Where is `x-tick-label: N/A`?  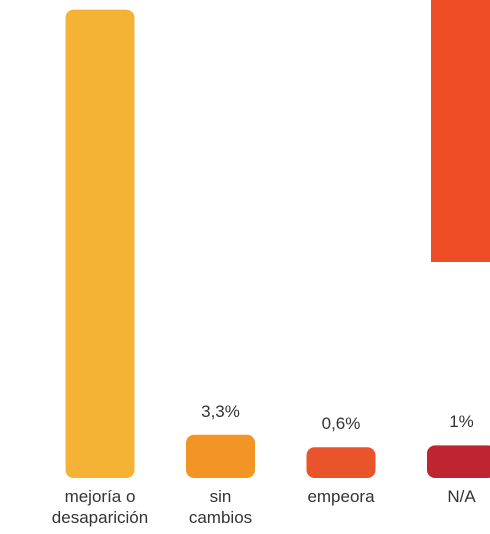 x-tick-label: N/A is located at coordinates (461, 496).